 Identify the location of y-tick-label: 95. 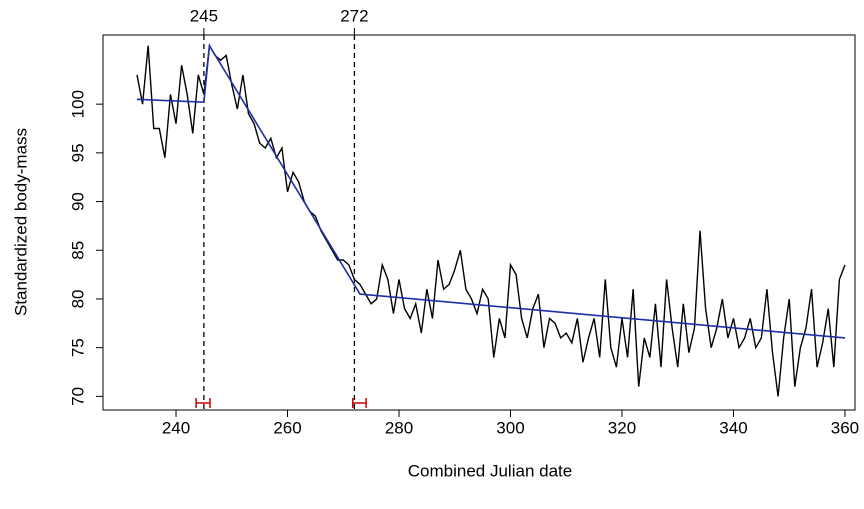
(77, 152).